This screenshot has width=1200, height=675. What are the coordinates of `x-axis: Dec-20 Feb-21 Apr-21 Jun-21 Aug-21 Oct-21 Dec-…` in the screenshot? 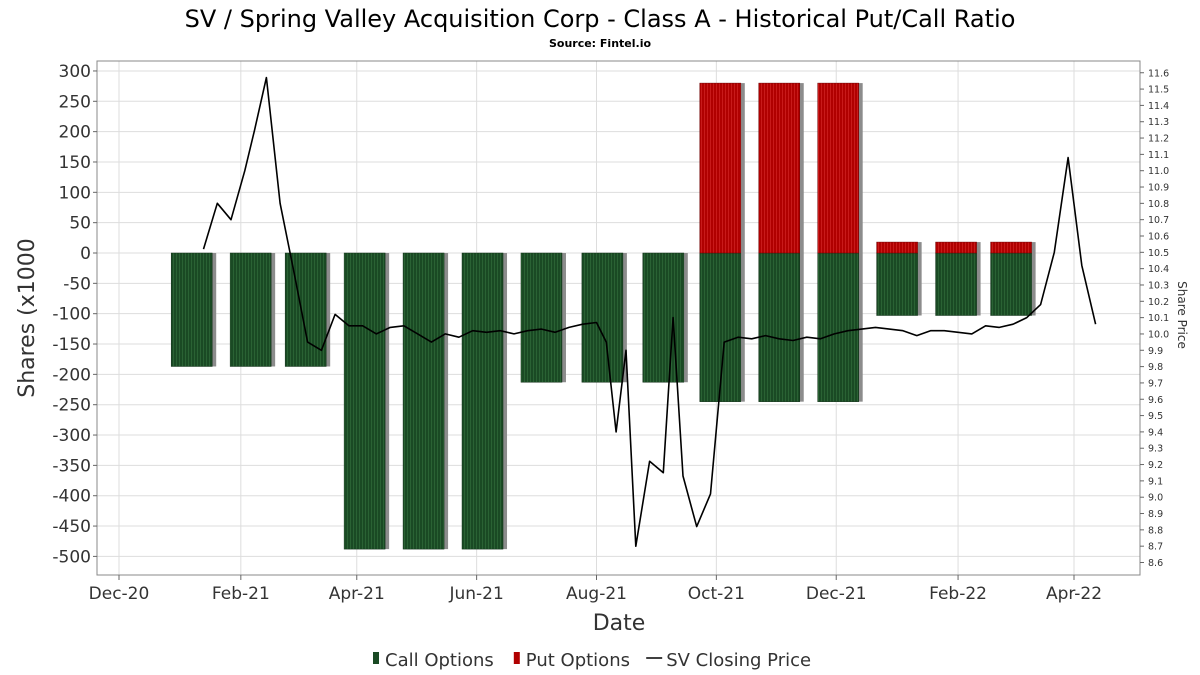 It's located at (595, 589).